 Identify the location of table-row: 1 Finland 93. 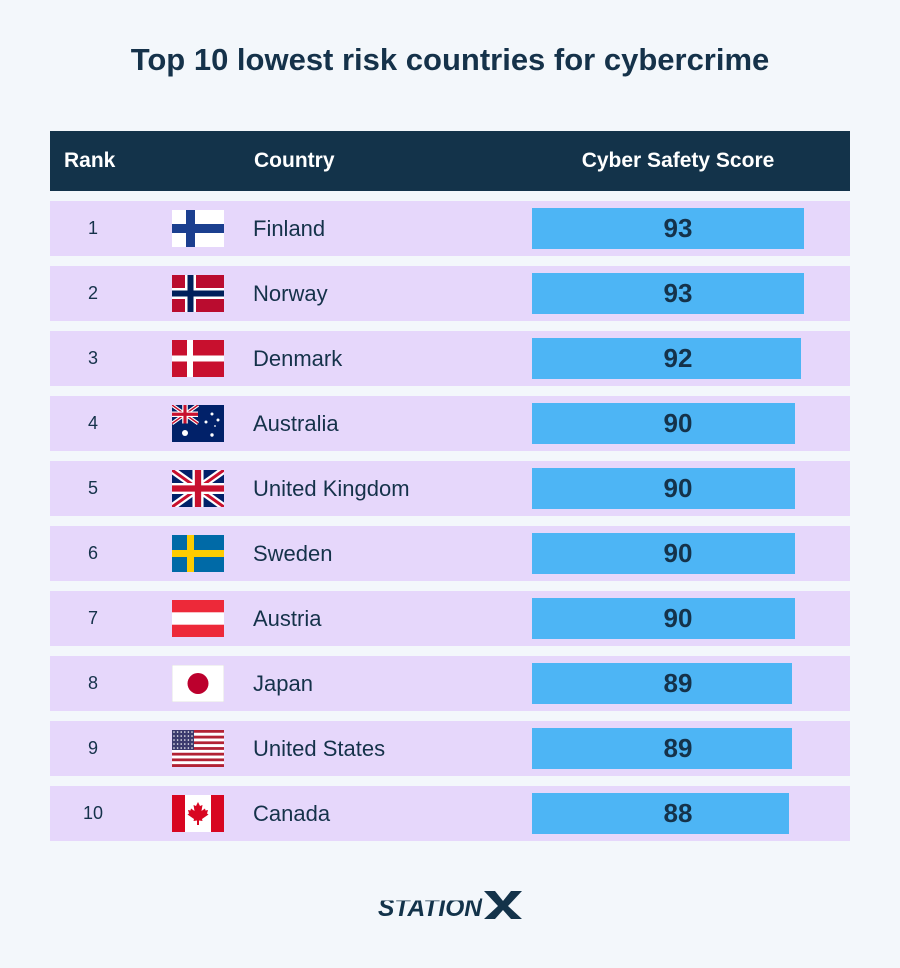
(450, 228).